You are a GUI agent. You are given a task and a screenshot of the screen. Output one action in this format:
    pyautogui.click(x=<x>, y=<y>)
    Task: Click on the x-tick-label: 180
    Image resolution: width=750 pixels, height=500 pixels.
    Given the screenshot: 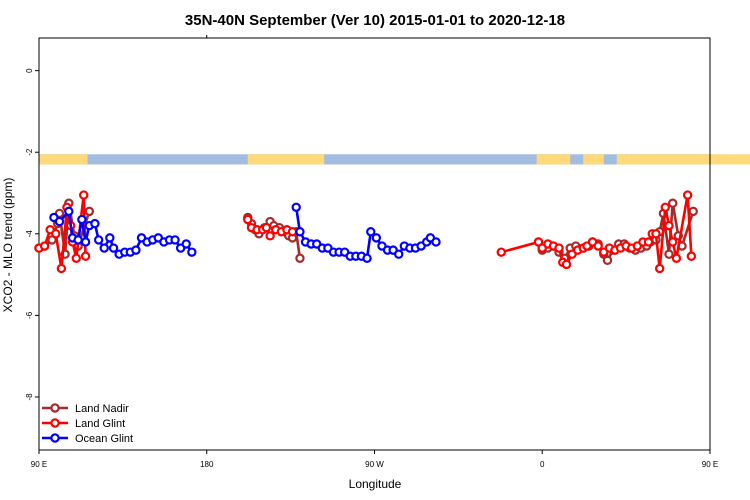 What is the action you would take?
    pyautogui.click(x=207, y=464)
    